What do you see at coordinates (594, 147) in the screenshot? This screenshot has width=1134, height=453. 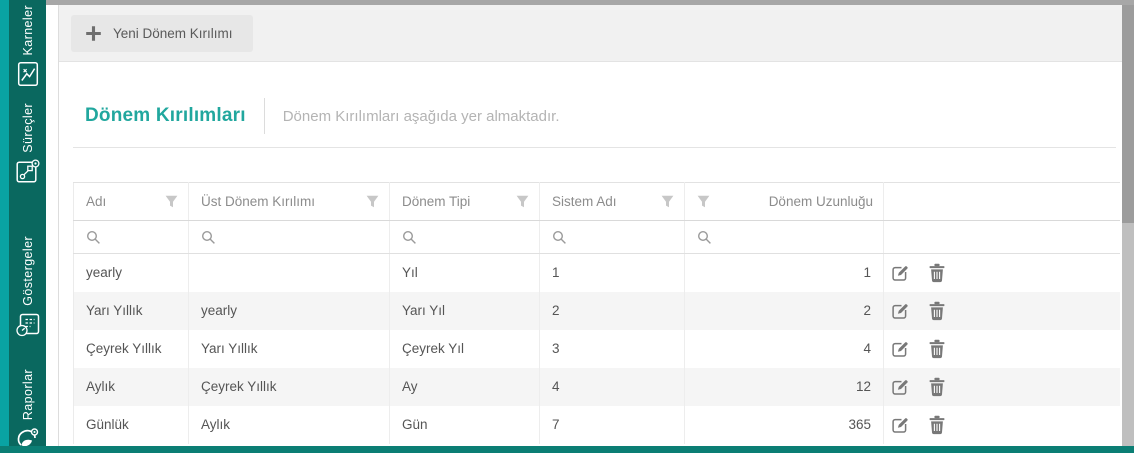 I see `header-divider-line` at bounding box center [594, 147].